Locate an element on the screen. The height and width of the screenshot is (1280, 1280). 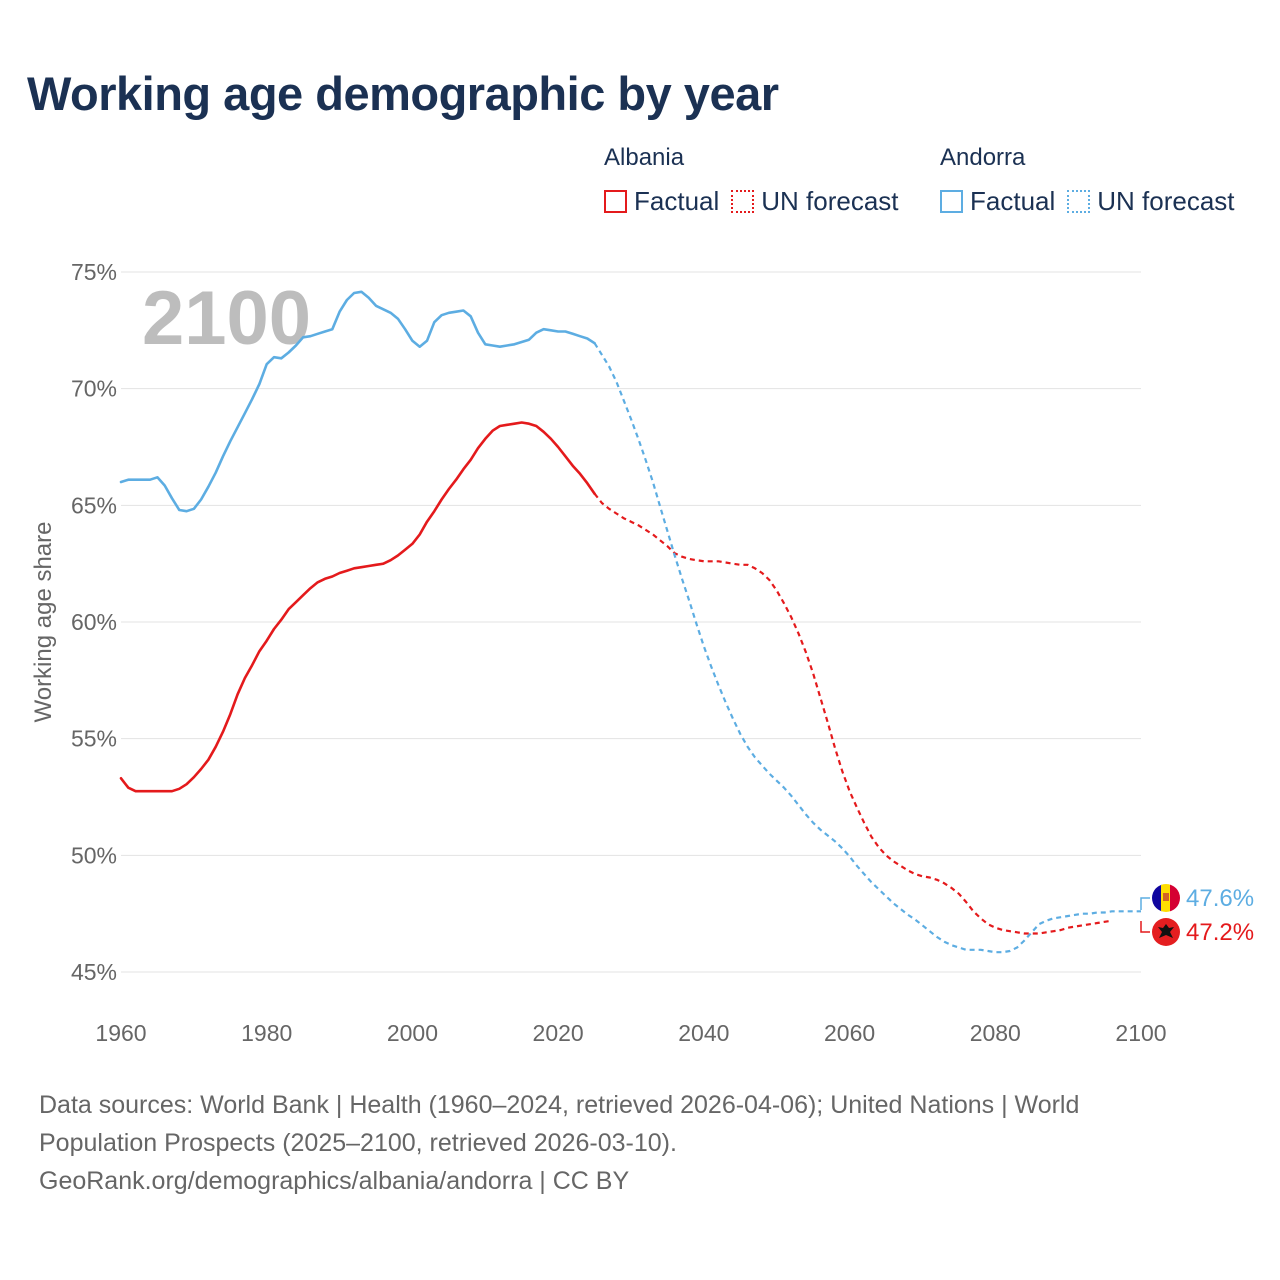
albania-forecast-line is located at coordinates (853, 714).